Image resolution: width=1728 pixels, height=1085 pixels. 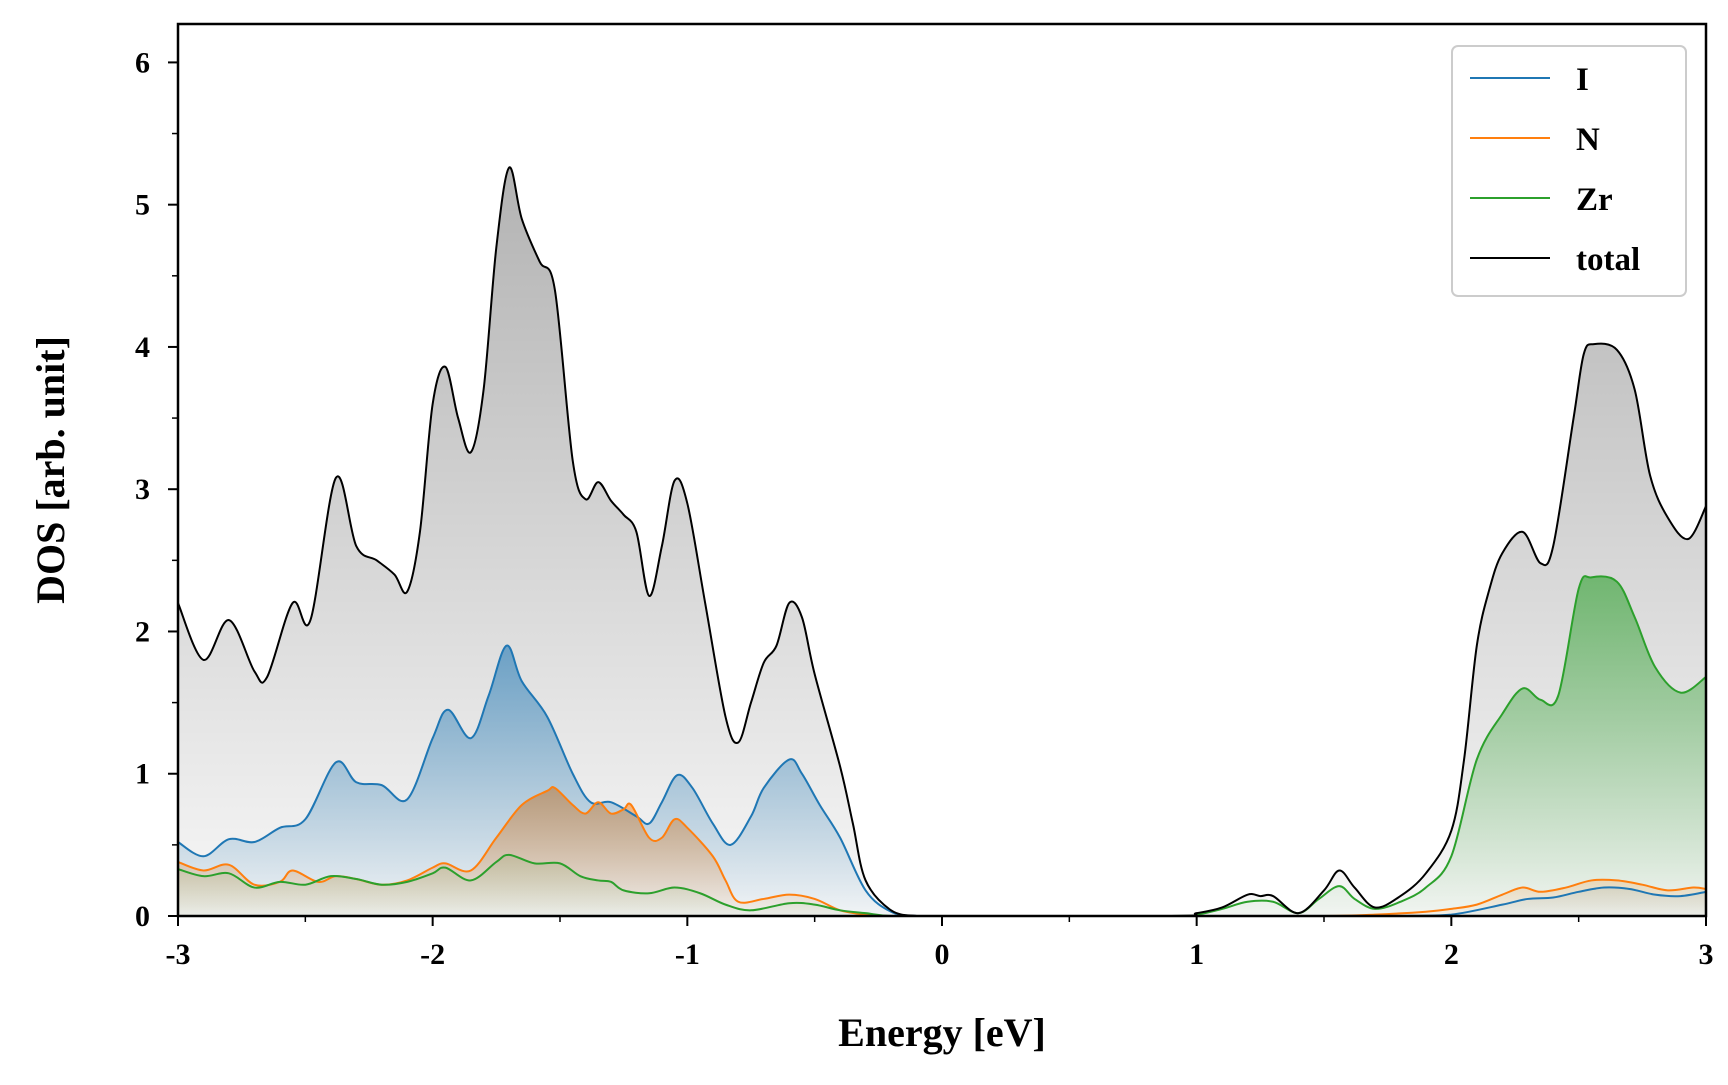 What do you see at coordinates (142, 916) in the screenshot?
I see `y-tick-label: 0` at bounding box center [142, 916].